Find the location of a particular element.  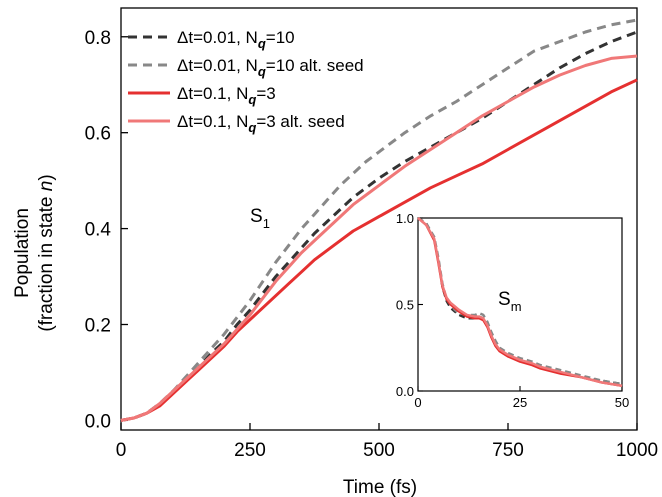

x-axis-title: Time (fs) is located at coordinates (380, 487).